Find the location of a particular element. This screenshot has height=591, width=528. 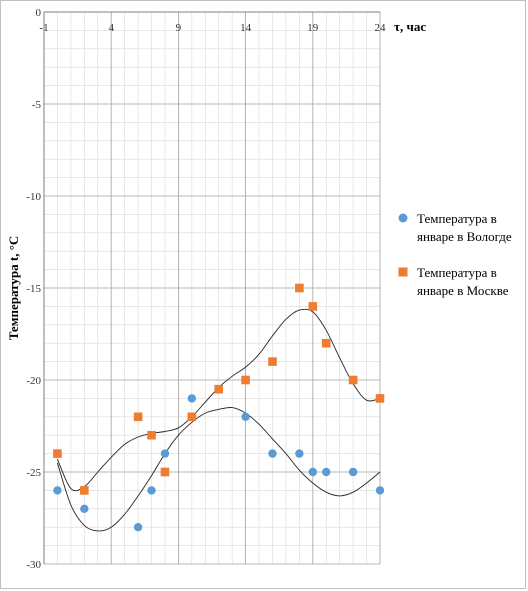

x-tick-label: 14 is located at coordinates (246, 28).